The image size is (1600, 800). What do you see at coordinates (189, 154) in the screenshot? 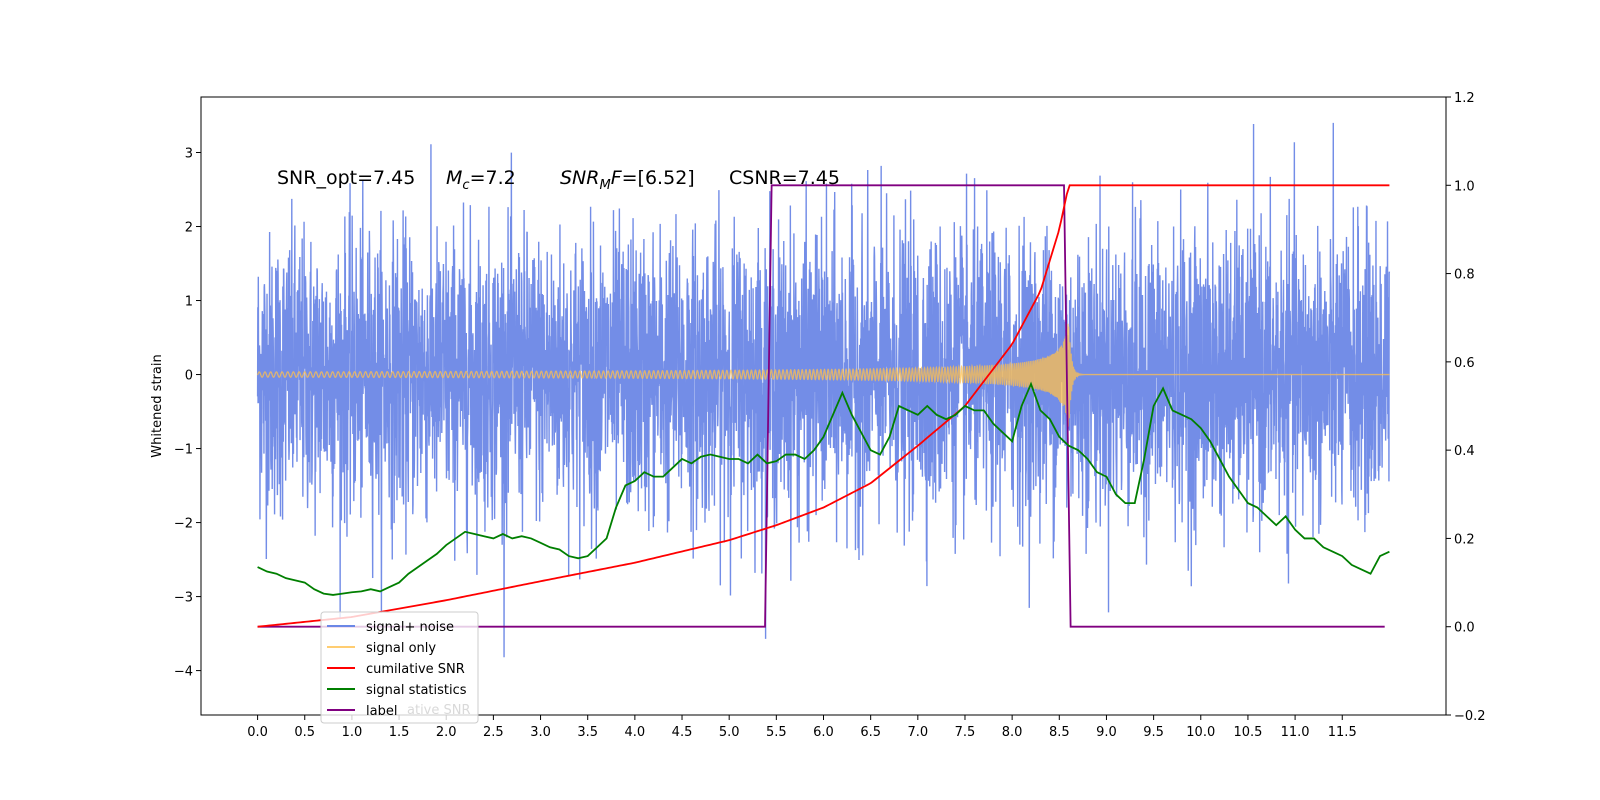
I see `y-tick-label: 3` at bounding box center [189, 154].